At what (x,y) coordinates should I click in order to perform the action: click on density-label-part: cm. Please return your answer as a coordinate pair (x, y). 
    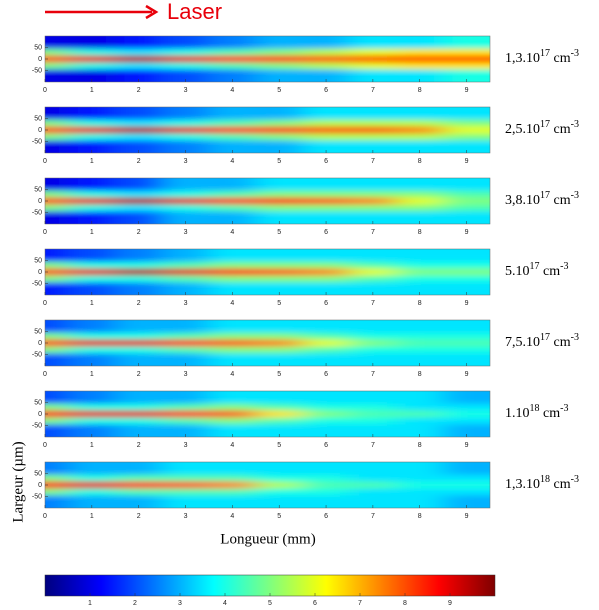
    Looking at the image, I should click on (550, 413).